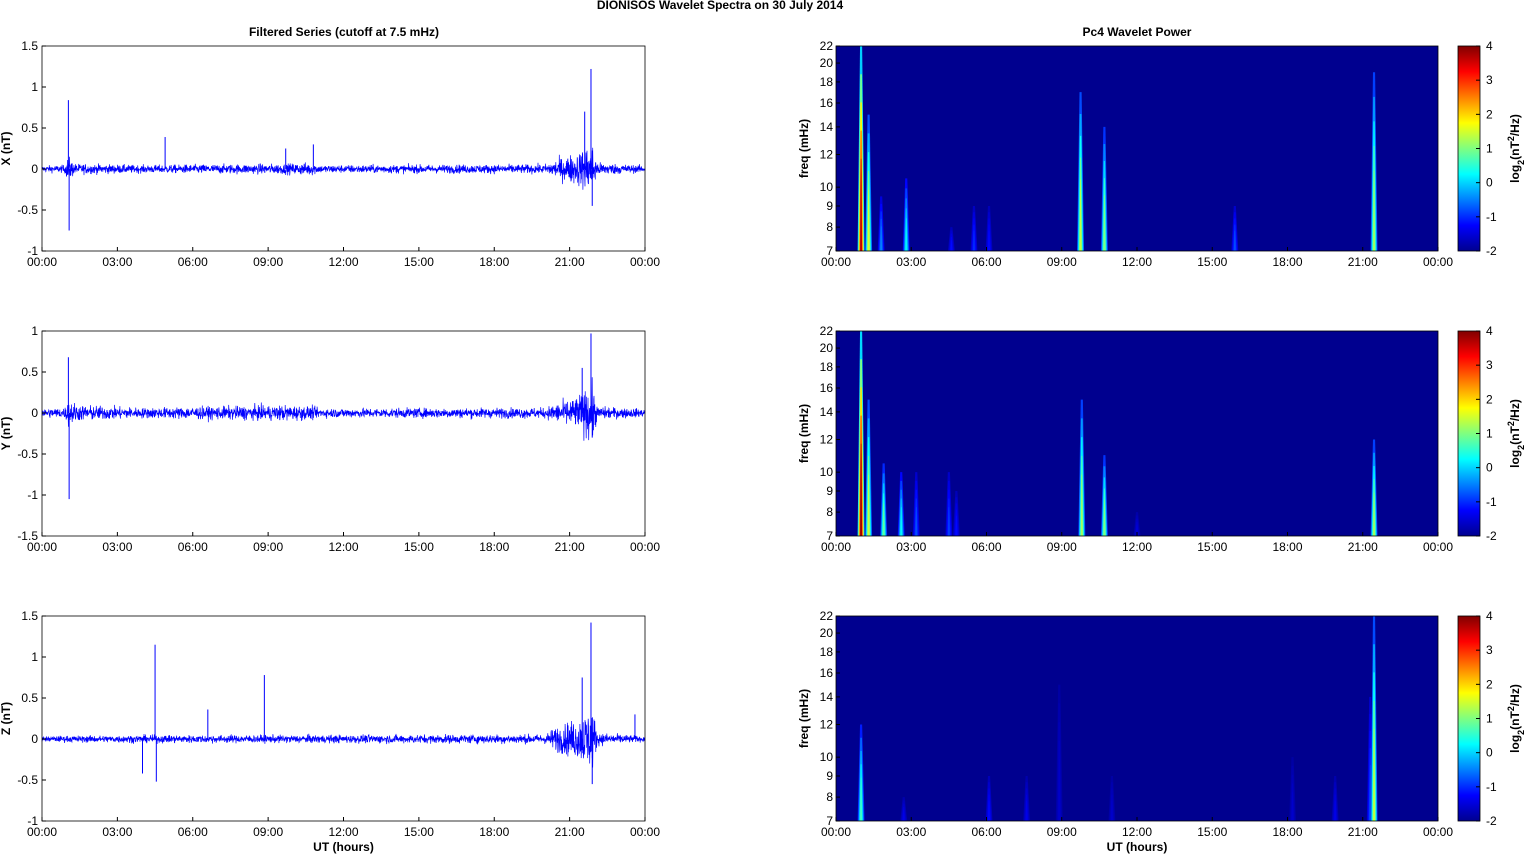 The width and height of the screenshot is (1525, 854). I want to click on spectrogram-xtick-label: 03:00, so click(911, 832).